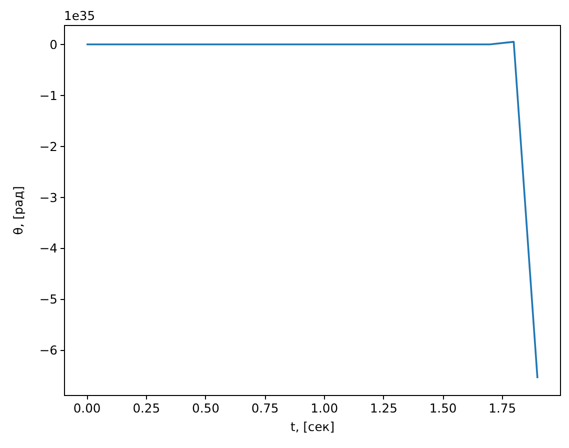 Image resolution: width=569 pixels, height=448 pixels. What do you see at coordinates (54, 45) in the screenshot?
I see `y-tick-label: 0` at bounding box center [54, 45].